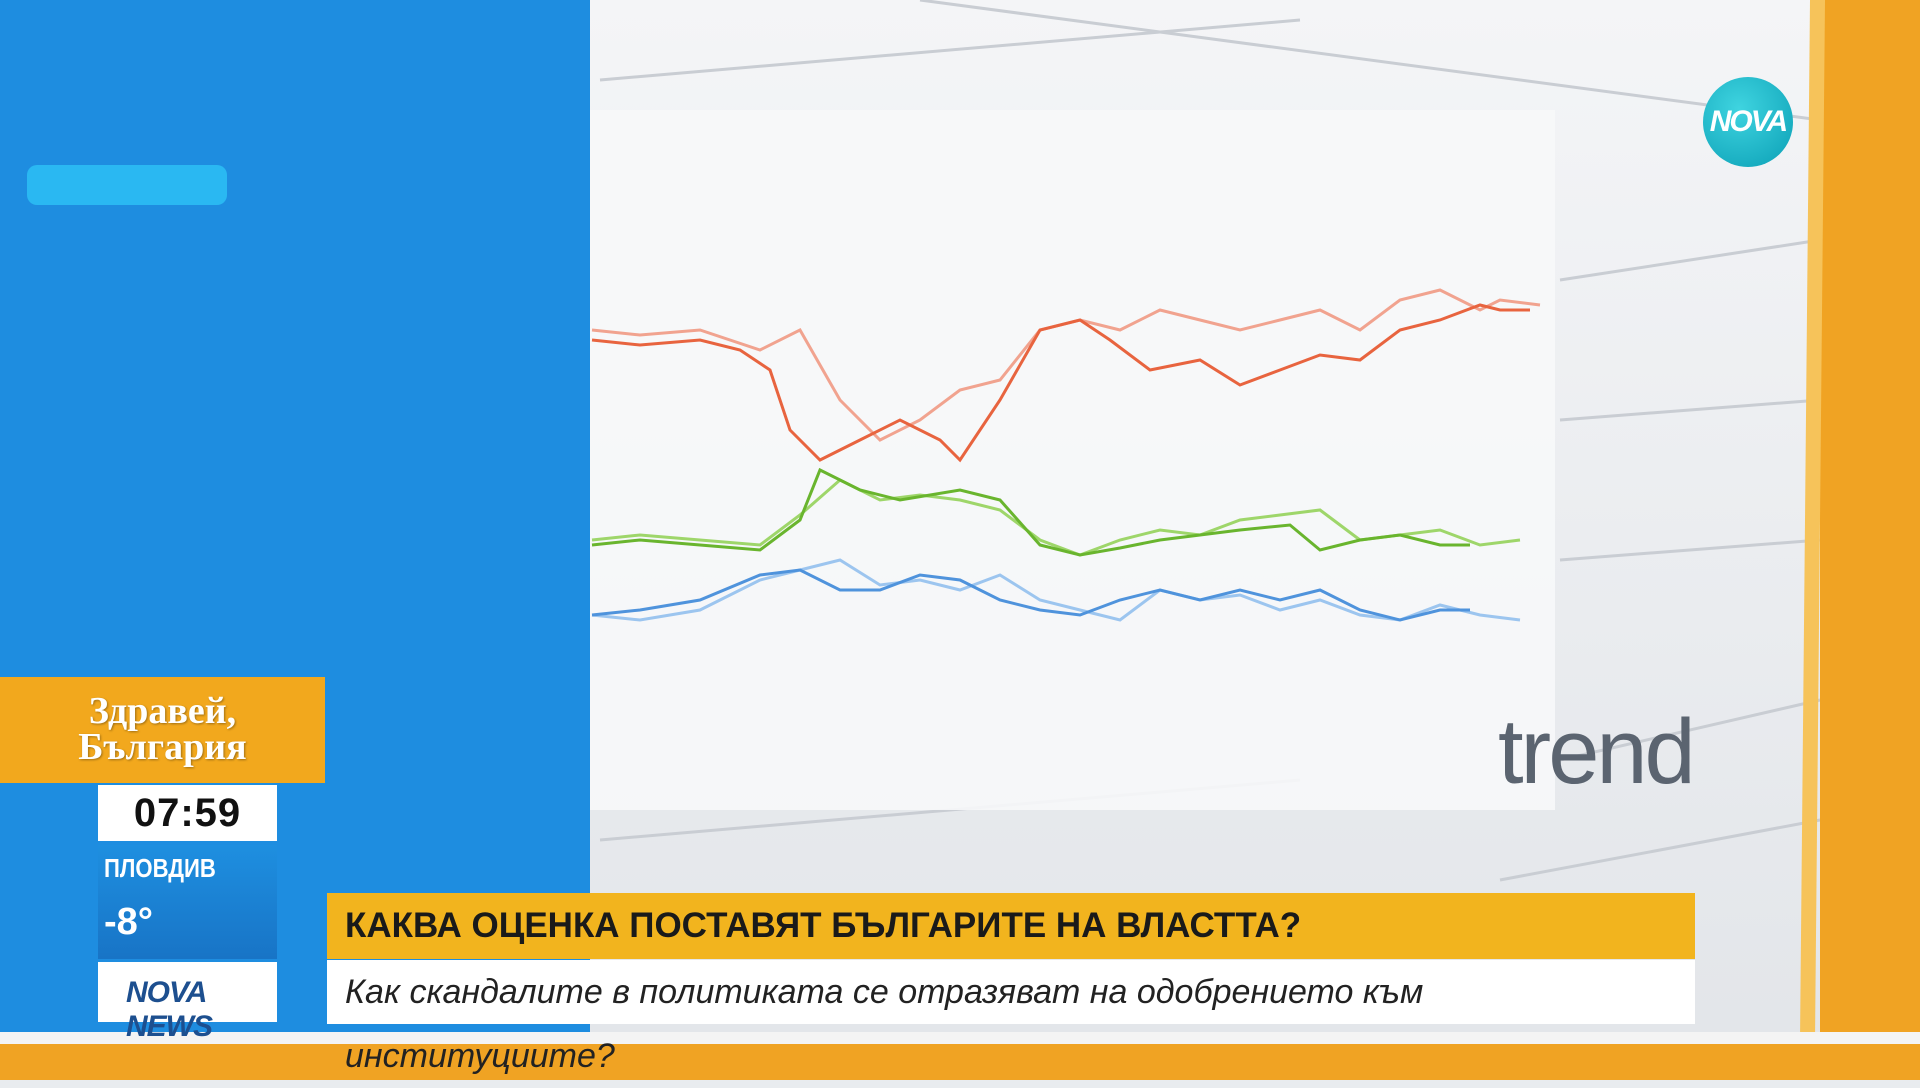 This screenshot has height=1088, width=1920. Describe the element at coordinates (128, 922) in the screenshot. I see `weather-temperature: -8°` at that location.